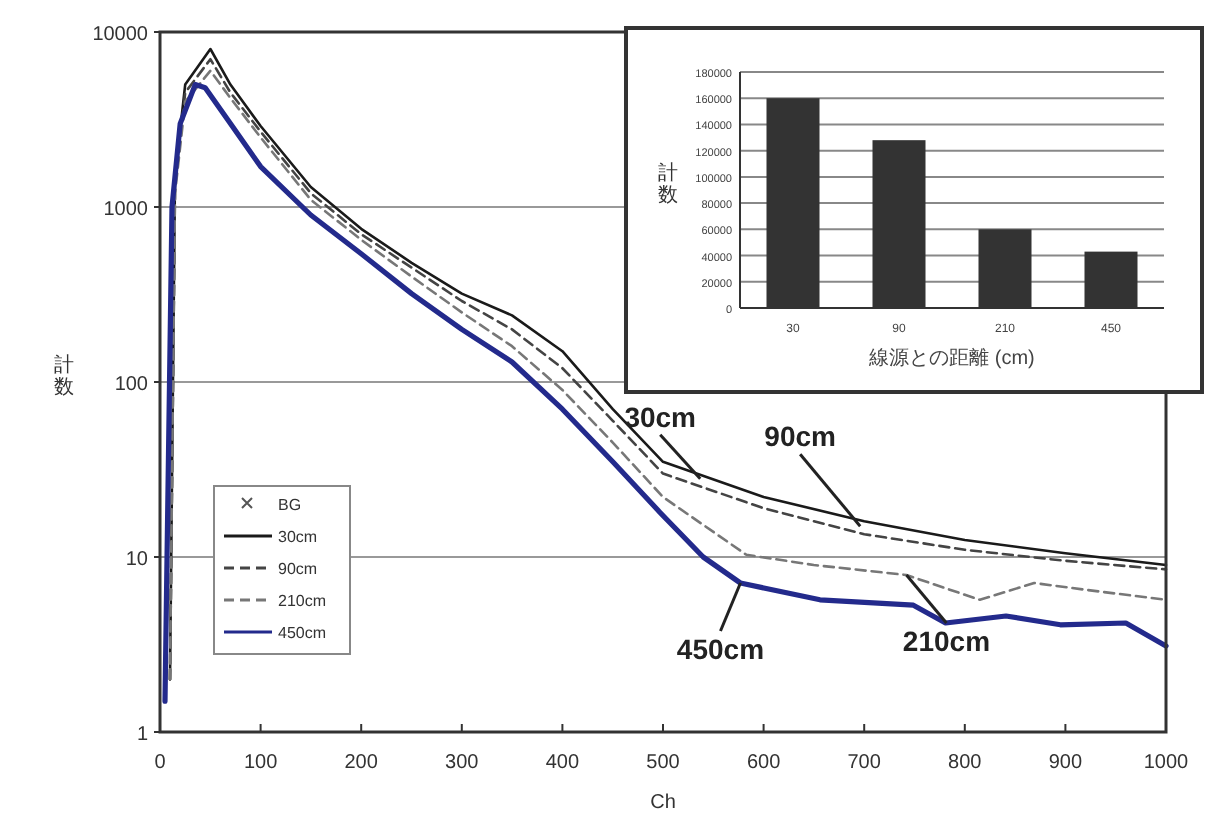  What do you see at coordinates (142, 735) in the screenshot?
I see `y-tick-label: 1` at bounding box center [142, 735].